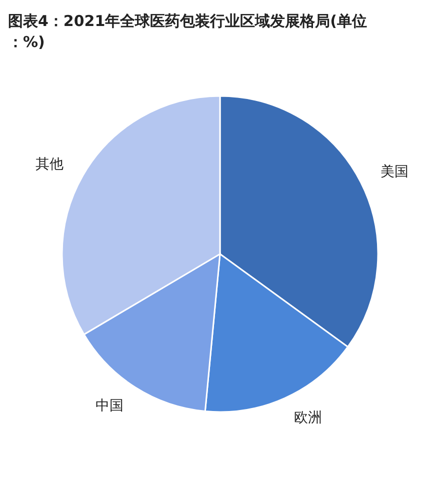 Image resolution: width=428 pixels, height=497 pixels. Describe the element at coordinates (188, 31) in the screenshot. I see `chart-title: 图表4：2021年全球医药包装行业区域发展格局(单位：%)` at that location.